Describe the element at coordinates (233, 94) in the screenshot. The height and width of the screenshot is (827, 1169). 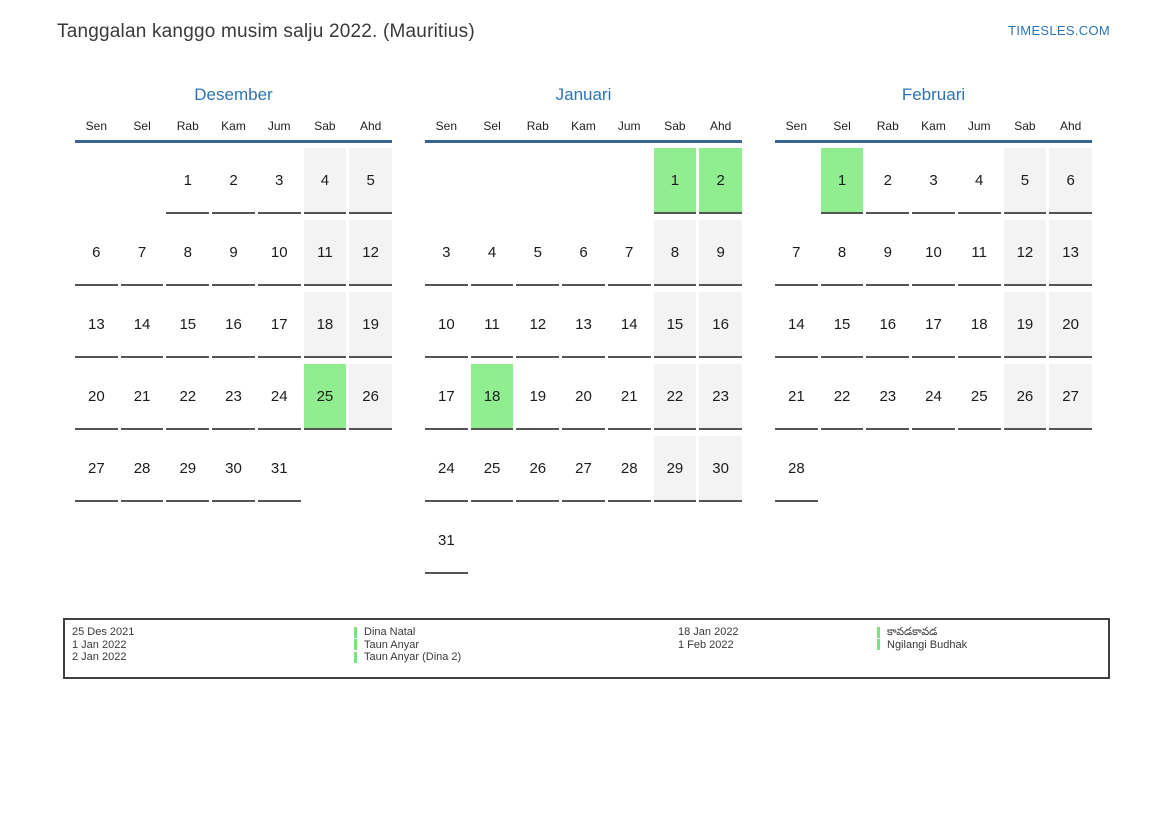
I see `month-title: Desember` at that location.